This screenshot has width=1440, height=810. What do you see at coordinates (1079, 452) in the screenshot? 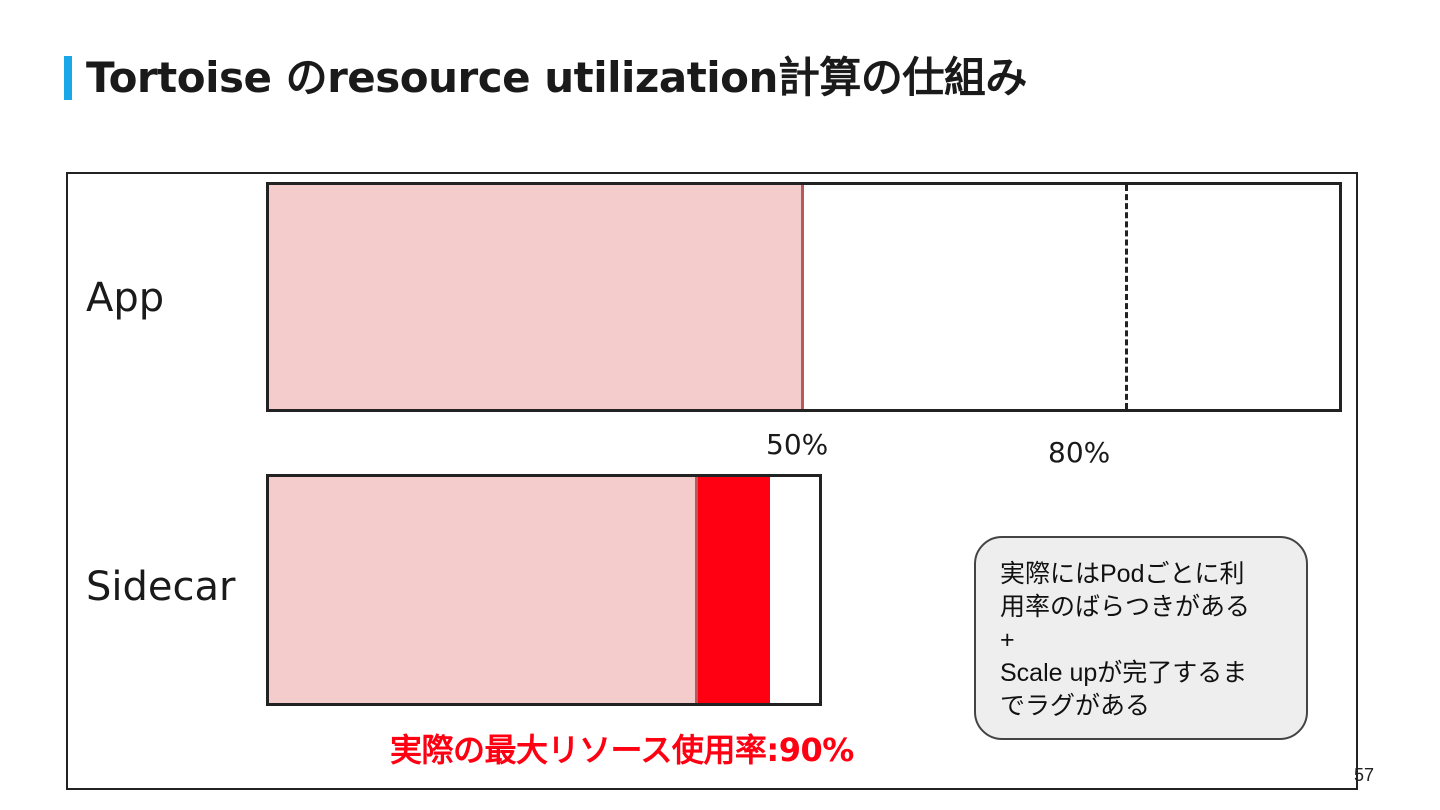
I see `threshold-80-label: 80%` at bounding box center [1079, 452].